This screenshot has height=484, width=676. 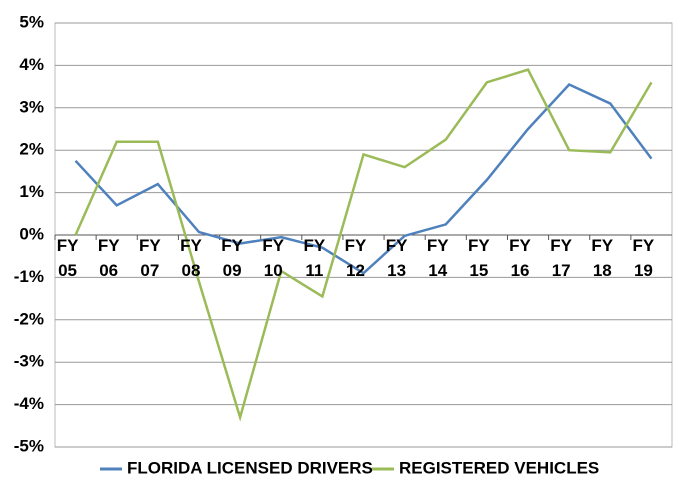 What do you see at coordinates (29, 361) in the screenshot?
I see `y-tick-label: -3%` at bounding box center [29, 361].